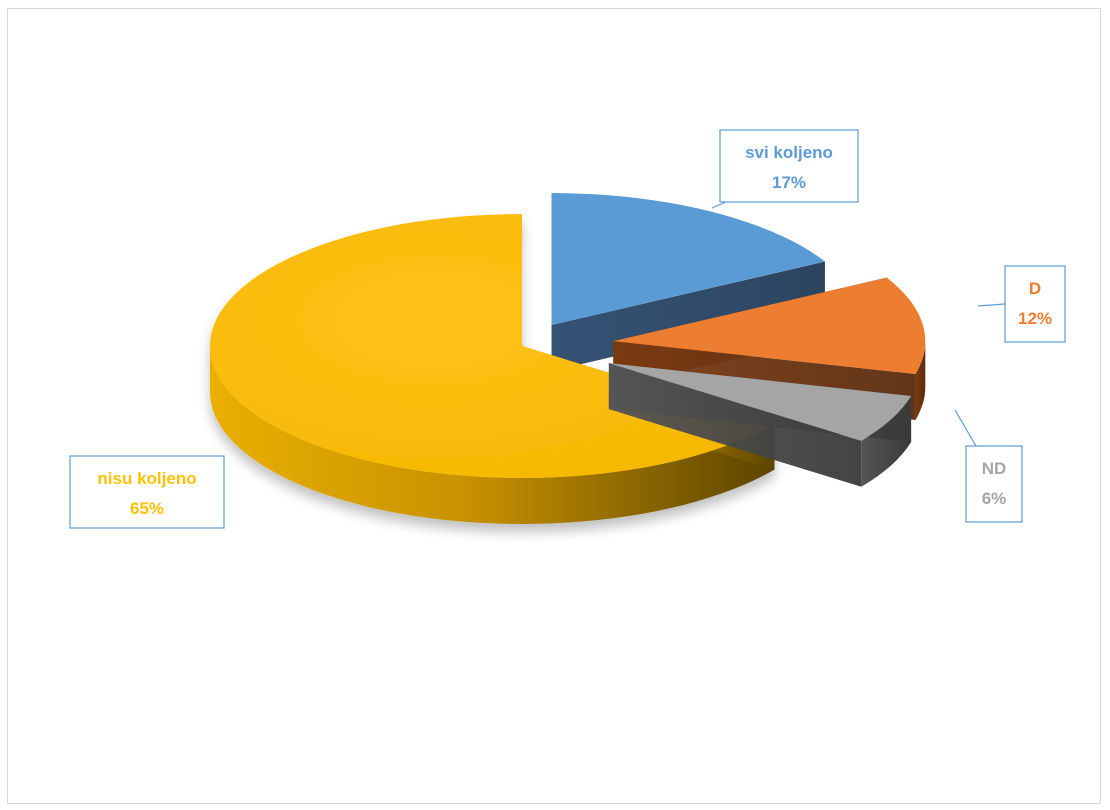 Image resolution: width=1110 pixels, height=810 pixels. I want to click on data-label-nisu-koljeno: nisu koljeno 65%, so click(147, 492).